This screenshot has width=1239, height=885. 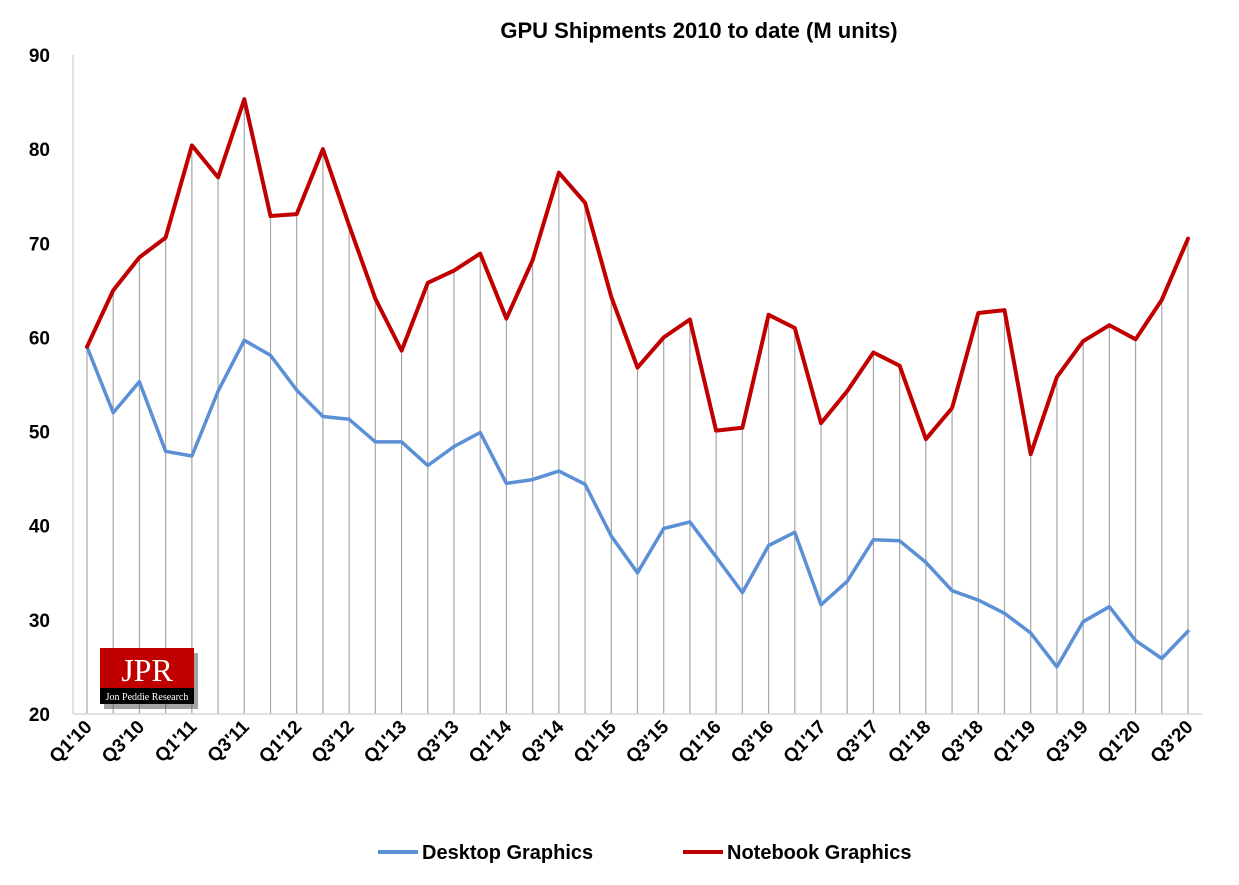 What do you see at coordinates (909, 742) in the screenshot?
I see `x-tick-label: Q1'18` at bounding box center [909, 742].